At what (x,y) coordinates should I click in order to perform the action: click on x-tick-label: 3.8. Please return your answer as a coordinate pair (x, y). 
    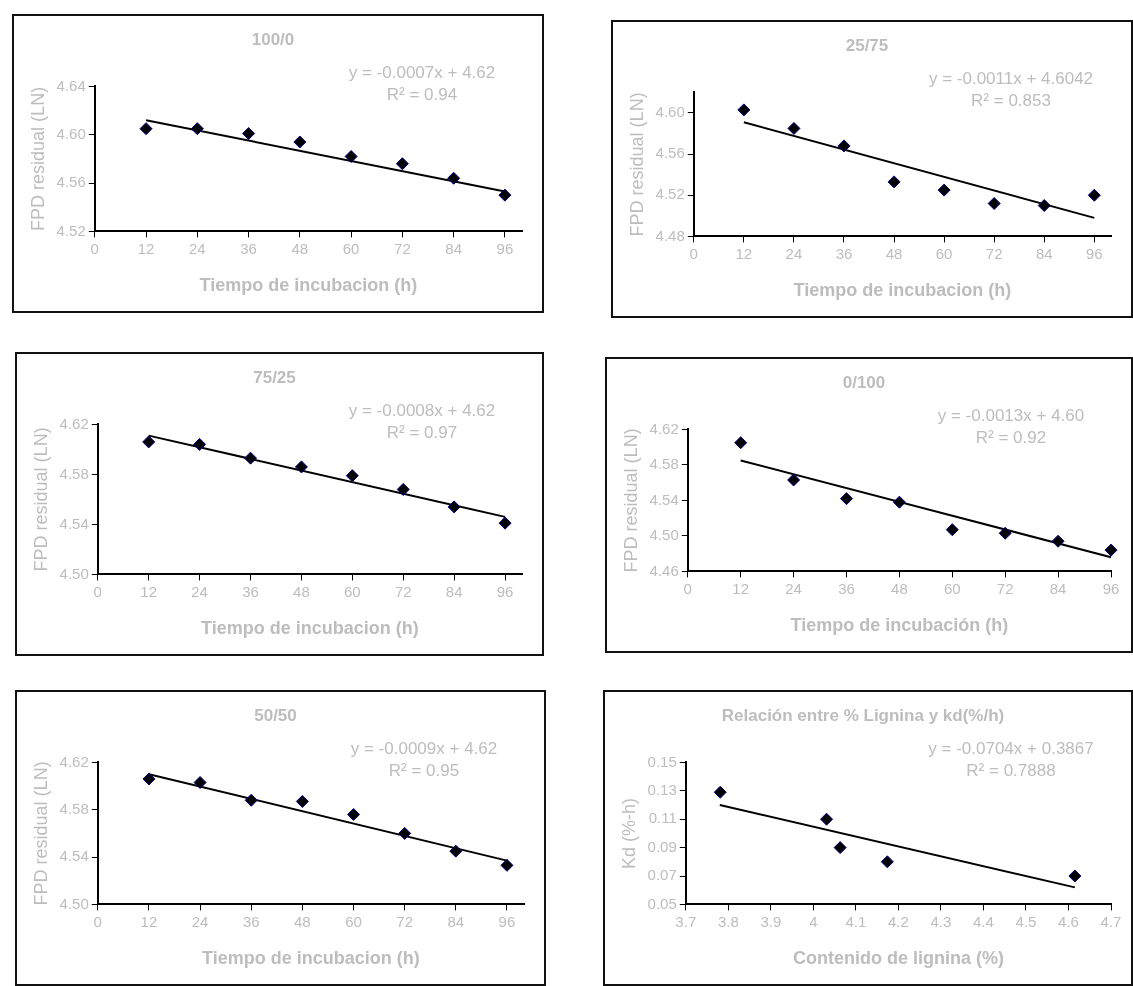
    Looking at the image, I should click on (728, 921).